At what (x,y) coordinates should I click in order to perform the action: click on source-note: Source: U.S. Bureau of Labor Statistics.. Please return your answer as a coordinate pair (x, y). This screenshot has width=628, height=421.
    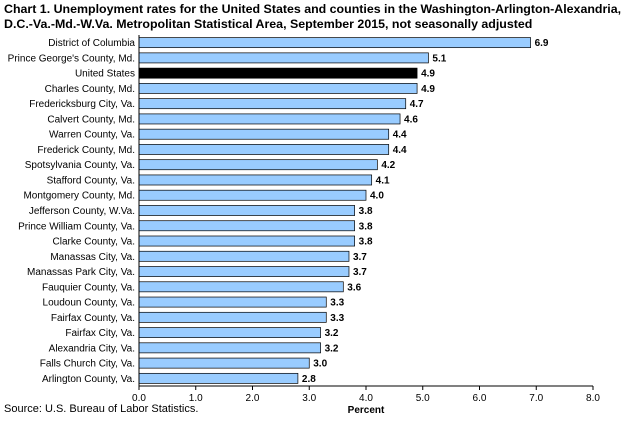
    Looking at the image, I should click on (101, 409).